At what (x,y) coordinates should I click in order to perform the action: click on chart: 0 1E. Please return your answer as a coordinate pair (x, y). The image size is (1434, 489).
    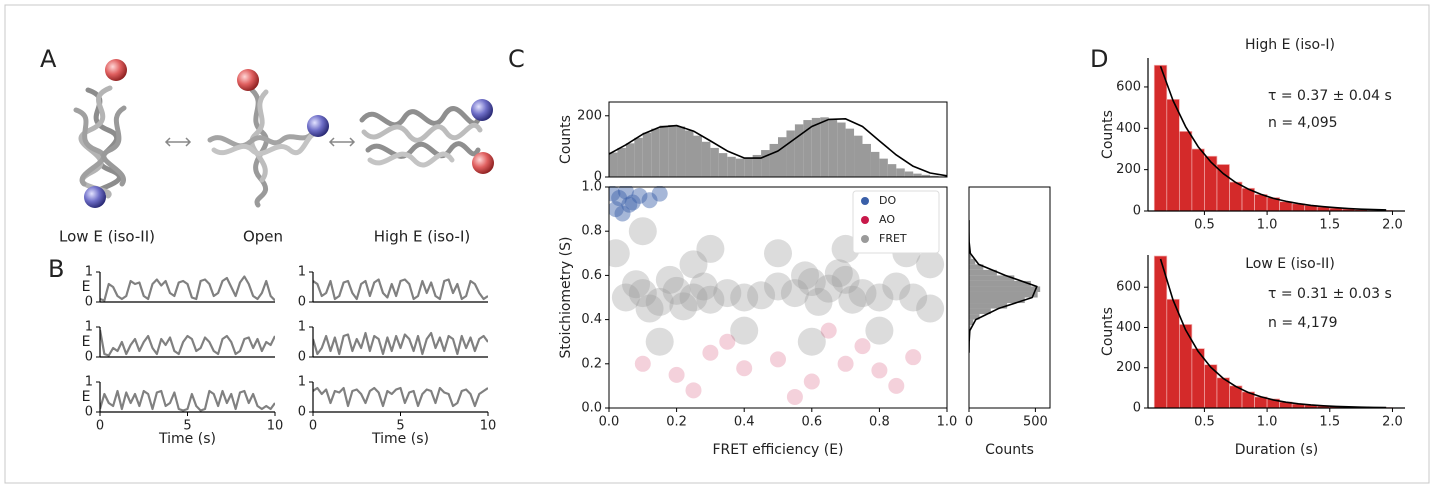
    Looking at the image, I should click on (178, 342).